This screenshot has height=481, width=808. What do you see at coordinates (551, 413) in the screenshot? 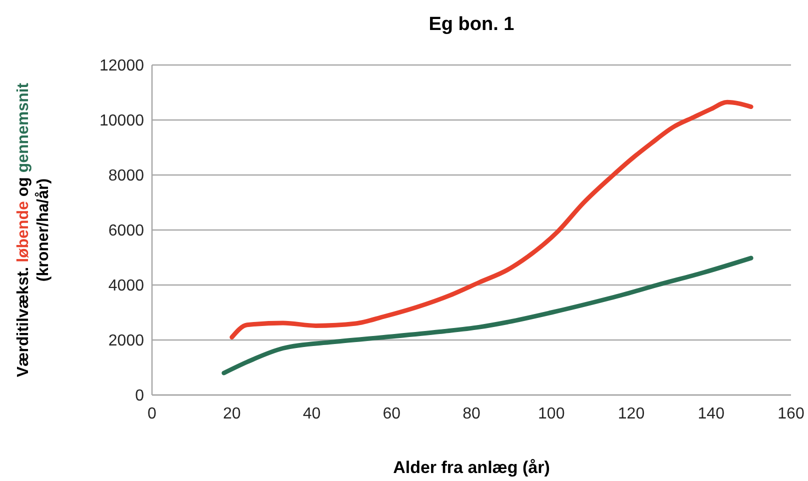
I see `x-tick-label: 100` at bounding box center [551, 413].